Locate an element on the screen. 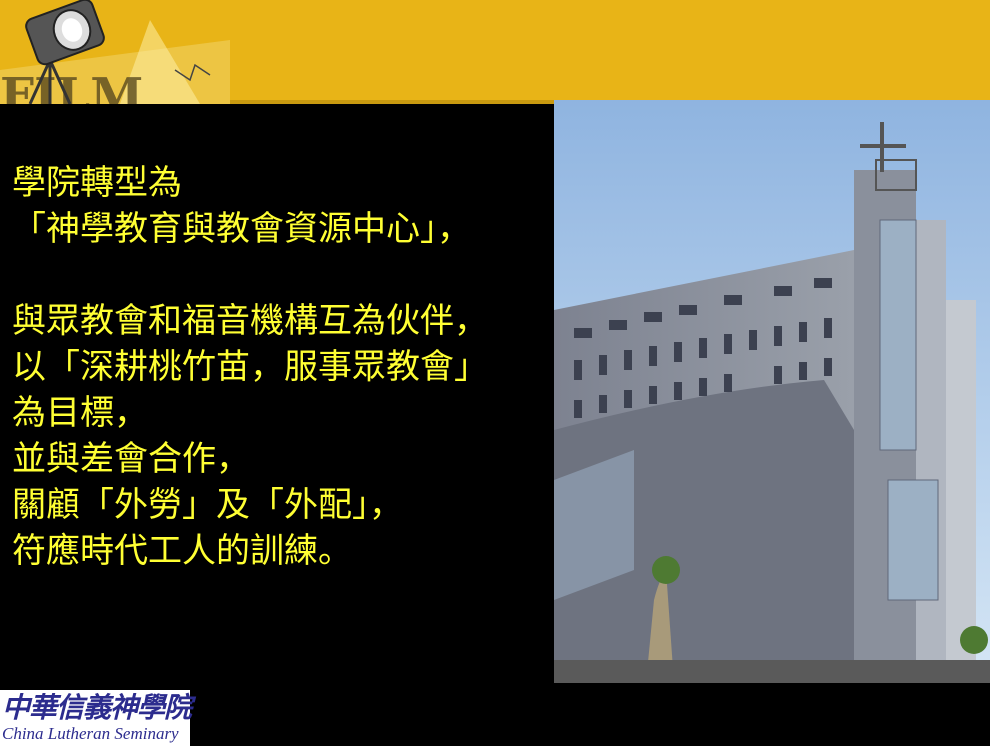 The height and width of the screenshot is (746, 990). text-line: 以「深耕桃竹苗，服事眾教會」 is located at coordinates (250, 367).